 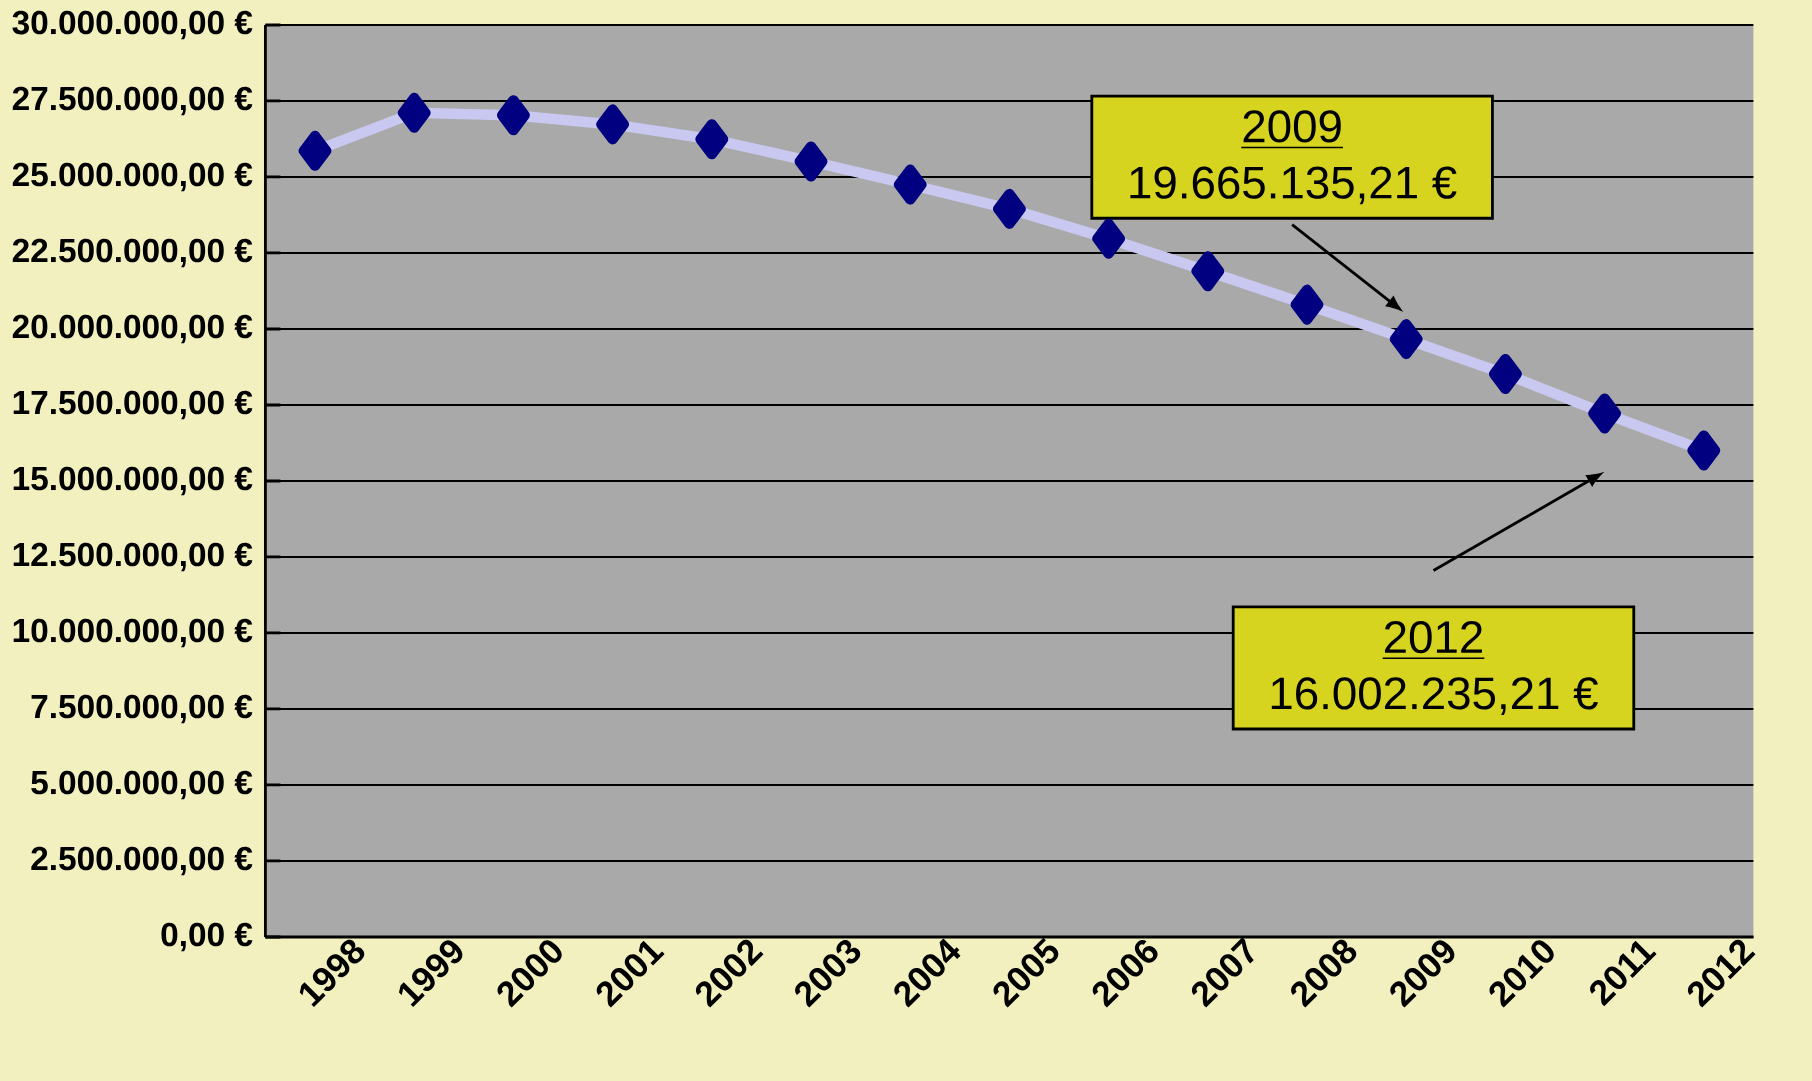 What do you see at coordinates (1293, 185) in the screenshot?
I see `annotation: 19.665.135,21 €` at bounding box center [1293, 185].